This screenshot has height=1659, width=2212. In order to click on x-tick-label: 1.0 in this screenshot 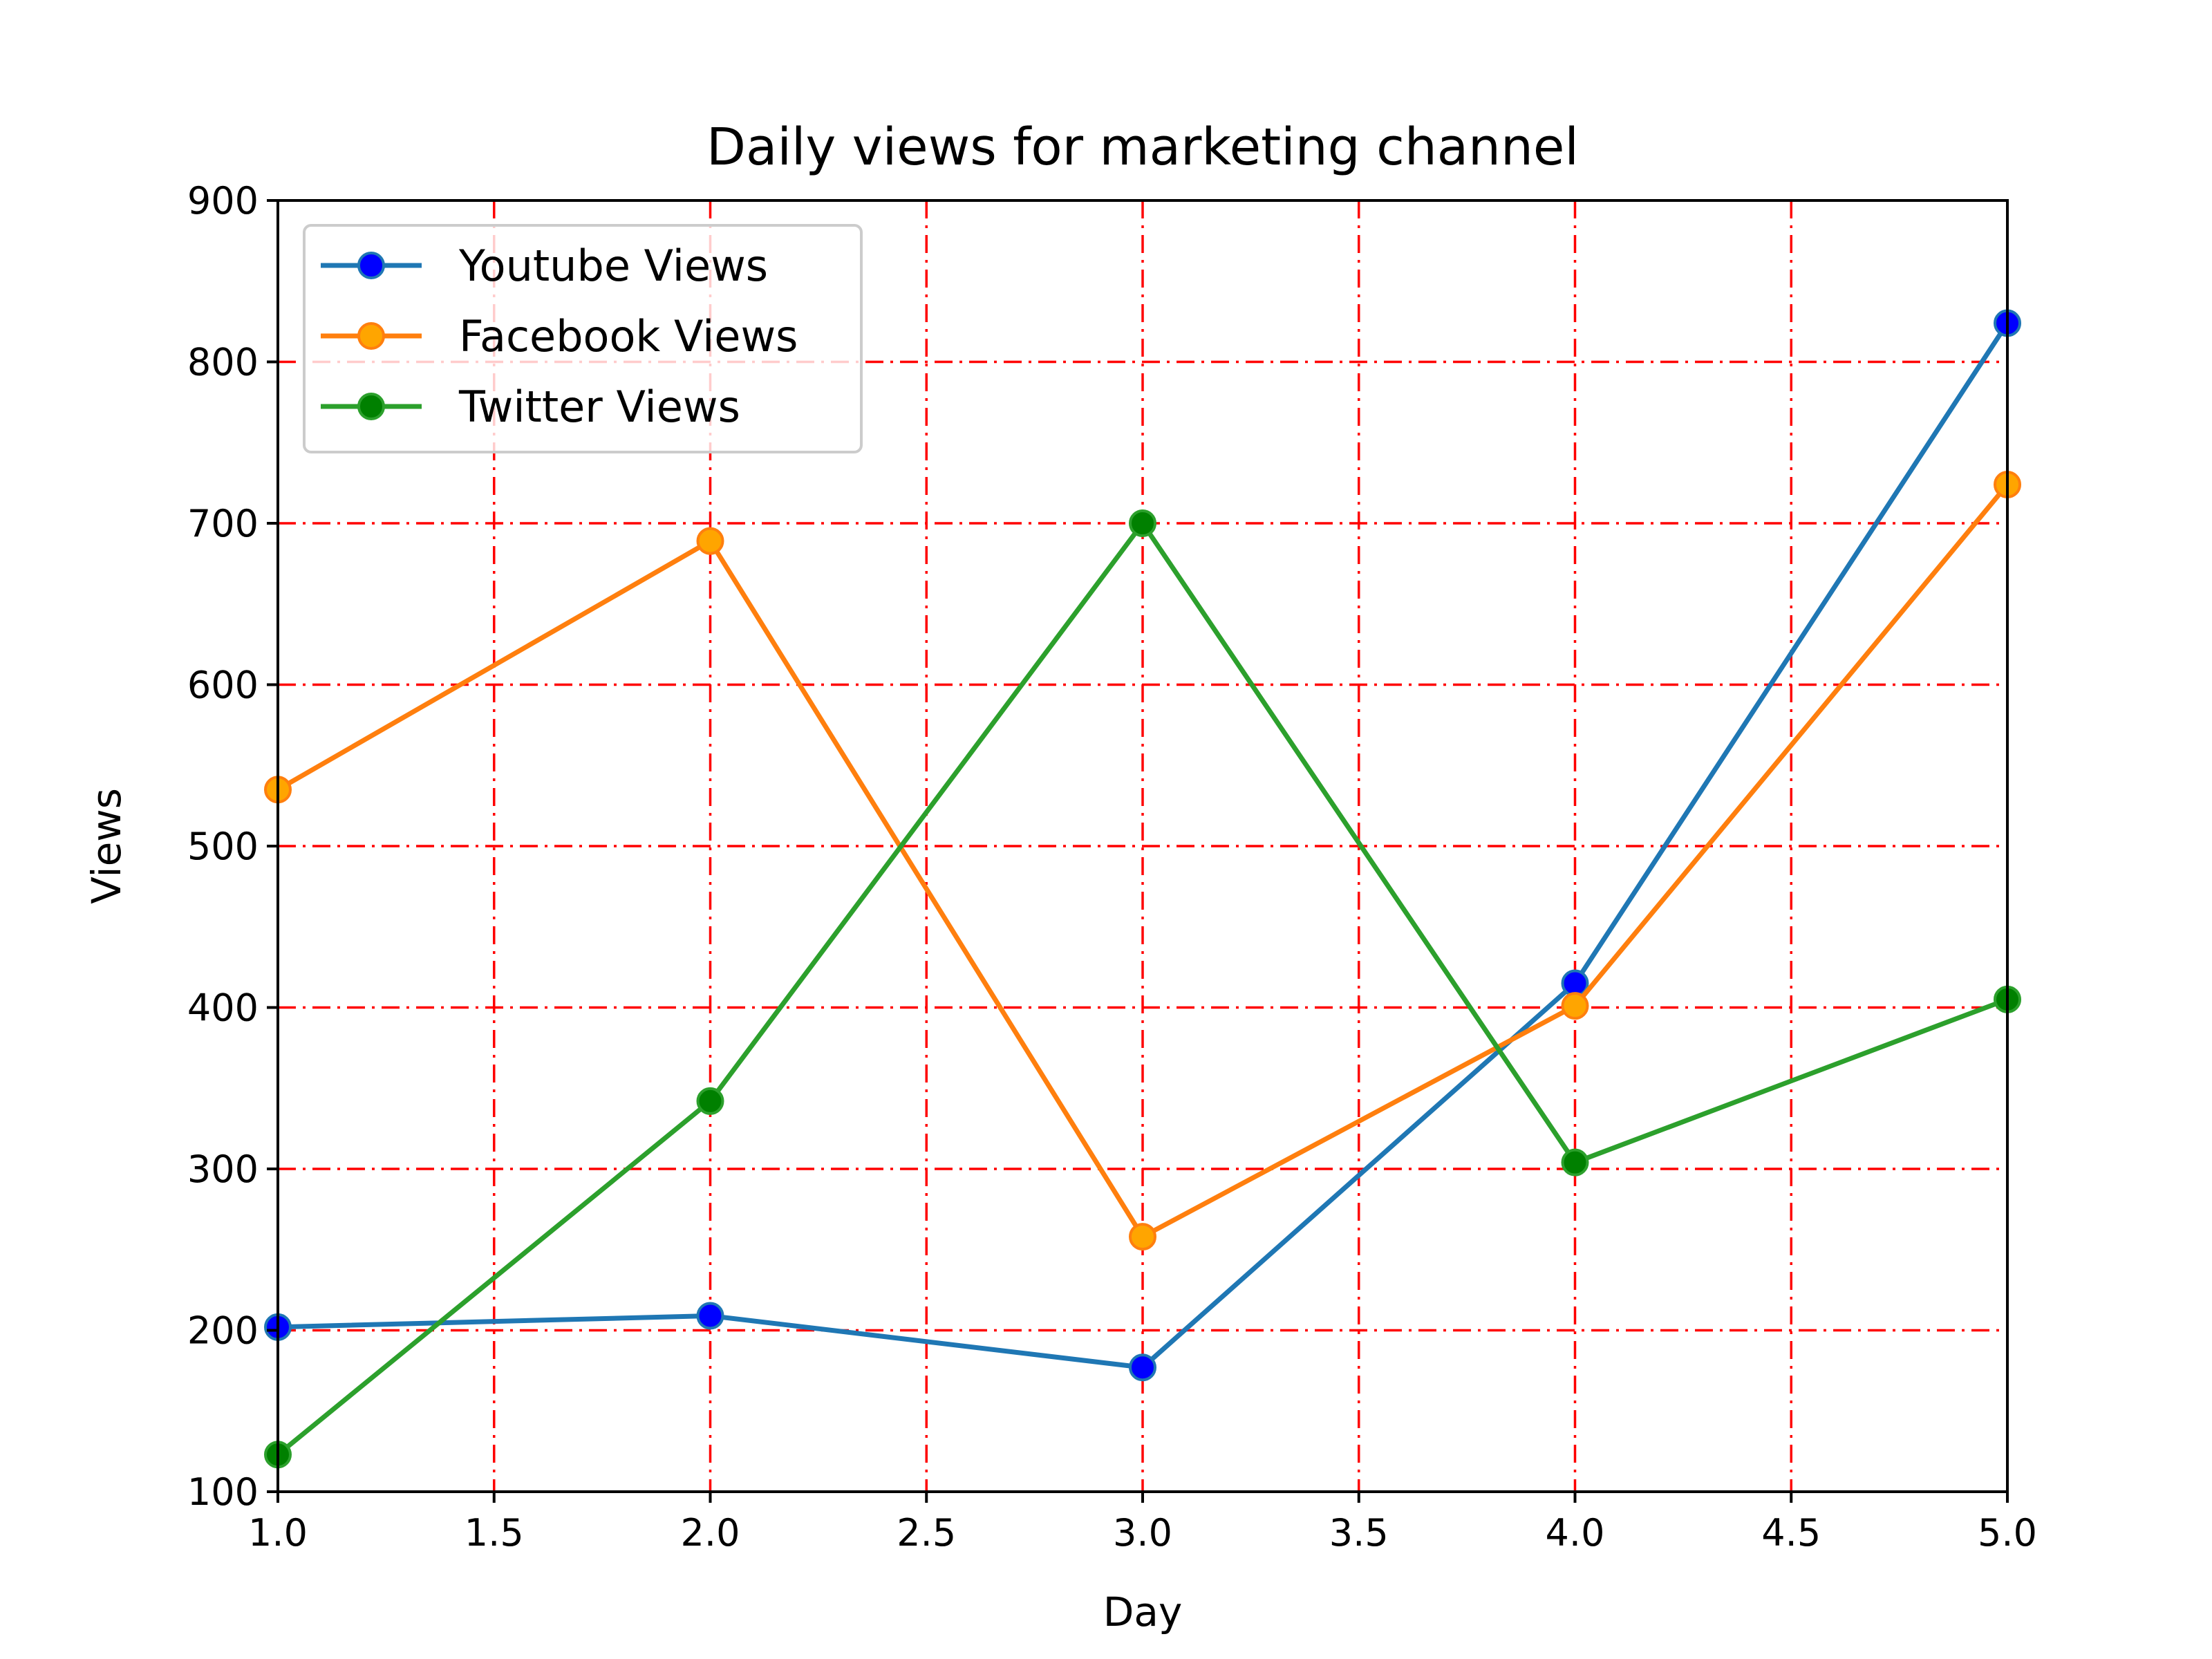, I will do `click(278, 1533)`.